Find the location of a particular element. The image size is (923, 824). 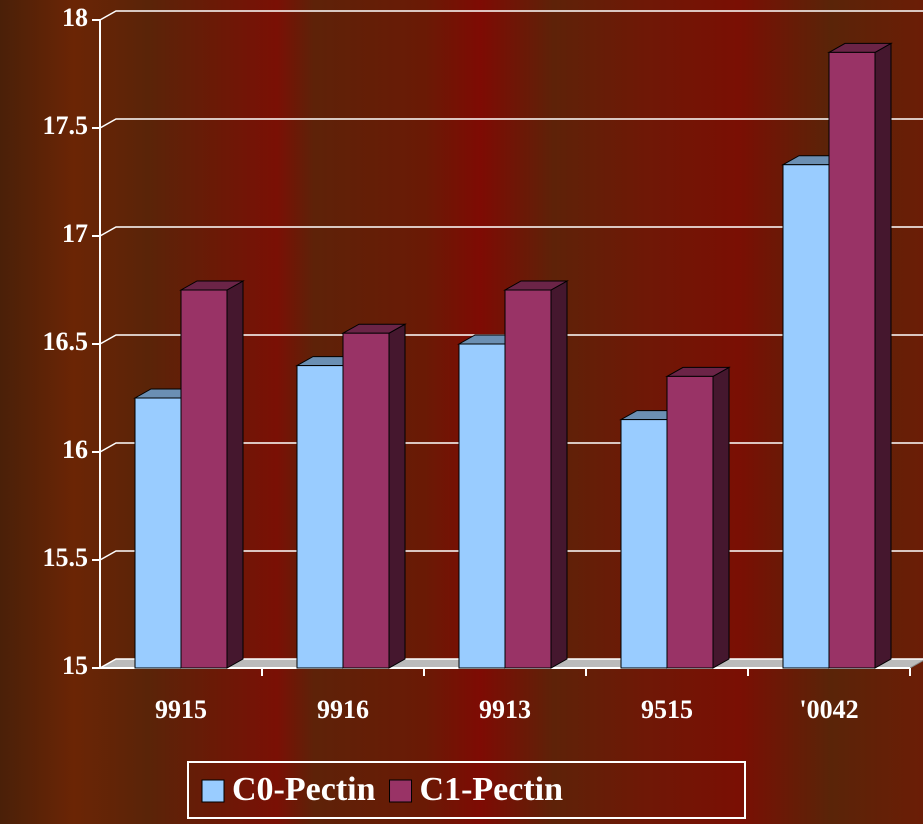

legend-label: C1-Pectin is located at coordinates (492, 789).